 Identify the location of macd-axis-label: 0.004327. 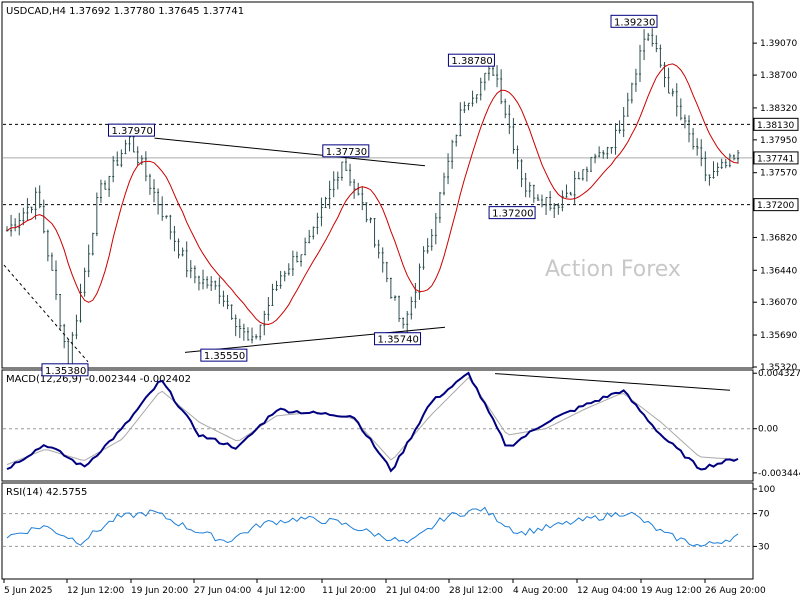
(779, 374).